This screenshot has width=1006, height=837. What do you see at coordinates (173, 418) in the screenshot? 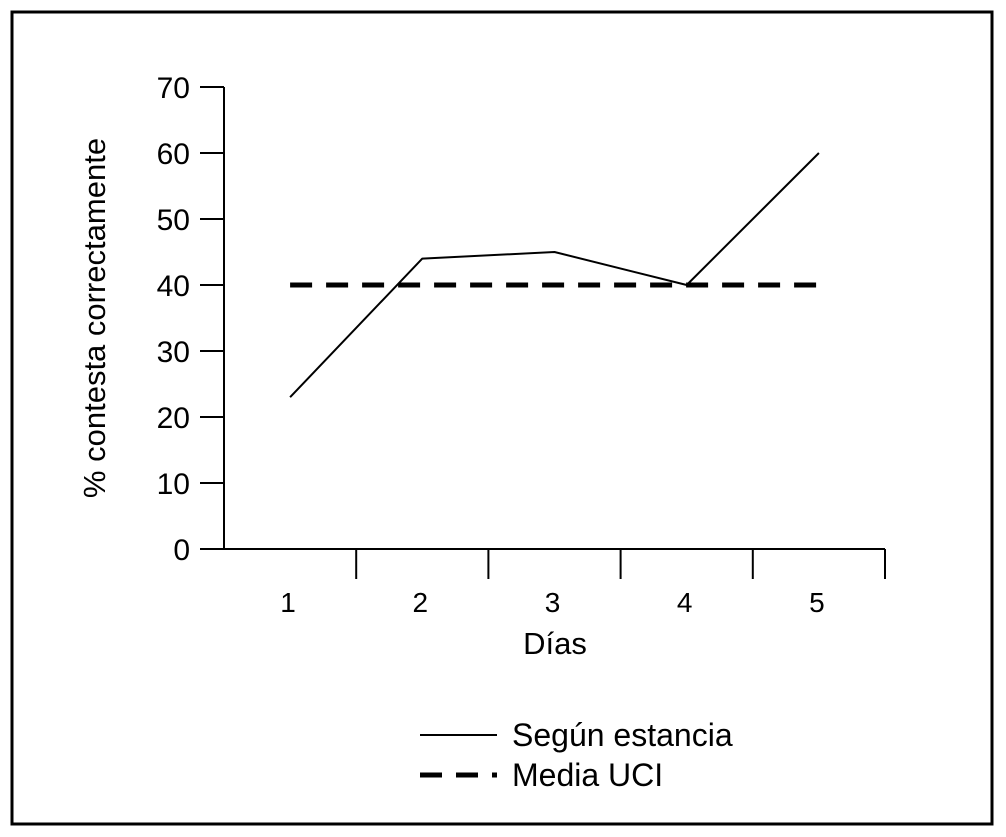
I see `y-tick-label: 20` at bounding box center [173, 418].